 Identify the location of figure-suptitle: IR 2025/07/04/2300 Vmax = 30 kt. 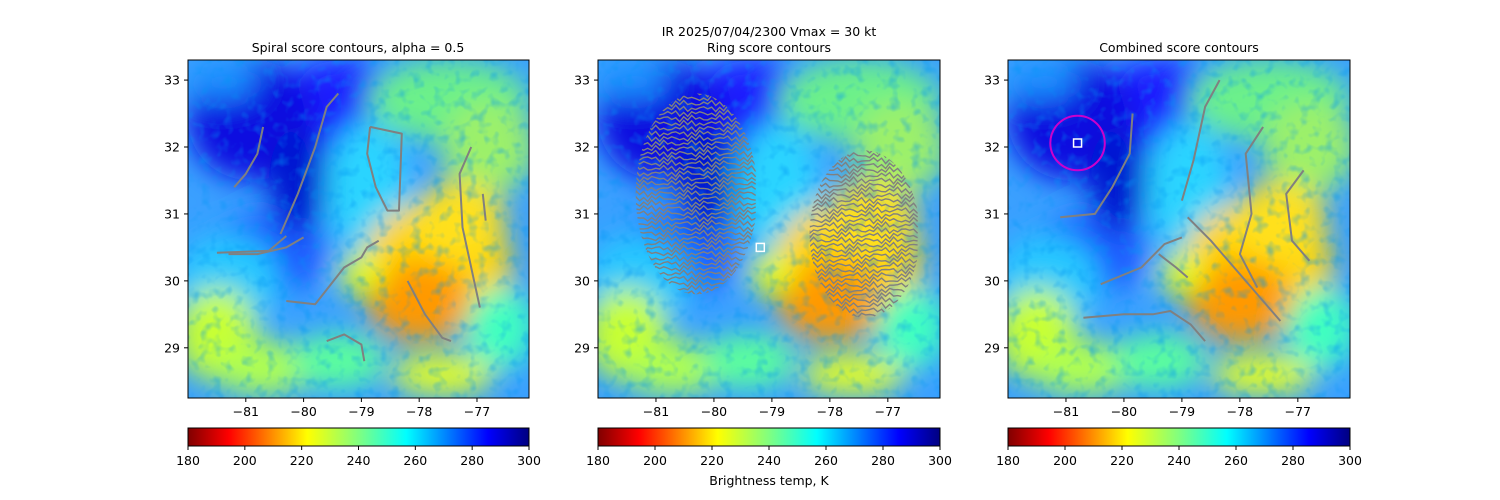
(769, 31).